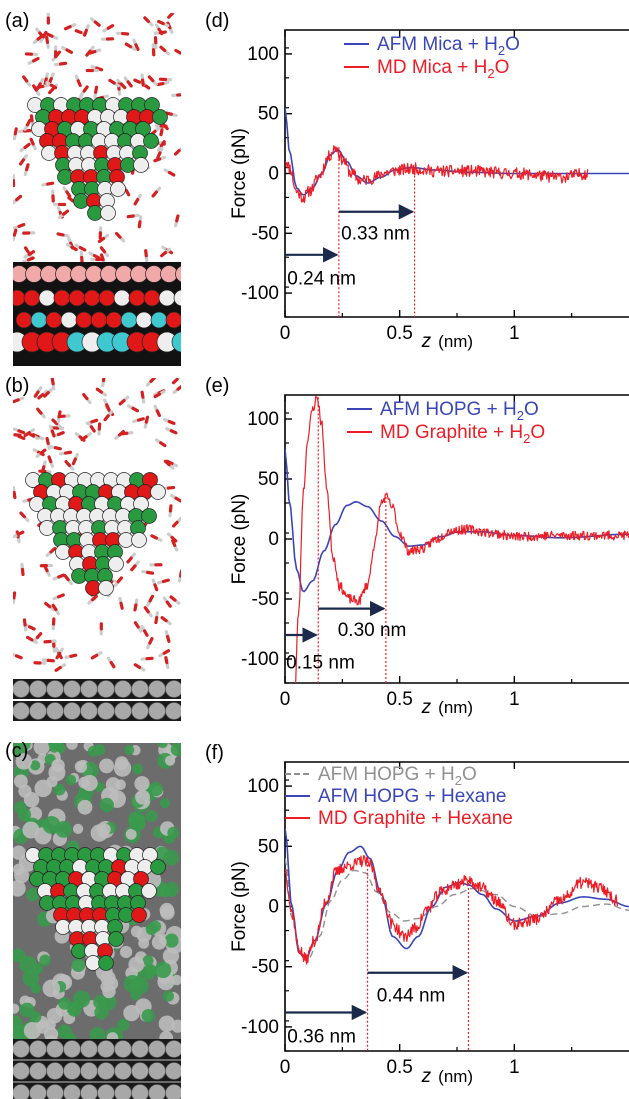 The height and width of the screenshot is (1099, 629). What do you see at coordinates (97, 921) in the screenshot?
I see `image-c` at bounding box center [97, 921].